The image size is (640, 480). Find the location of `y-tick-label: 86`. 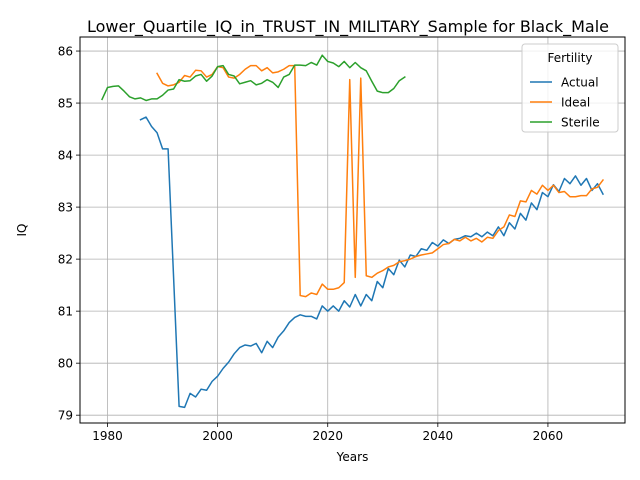

y-tick-label: 86 is located at coordinates (65, 52).